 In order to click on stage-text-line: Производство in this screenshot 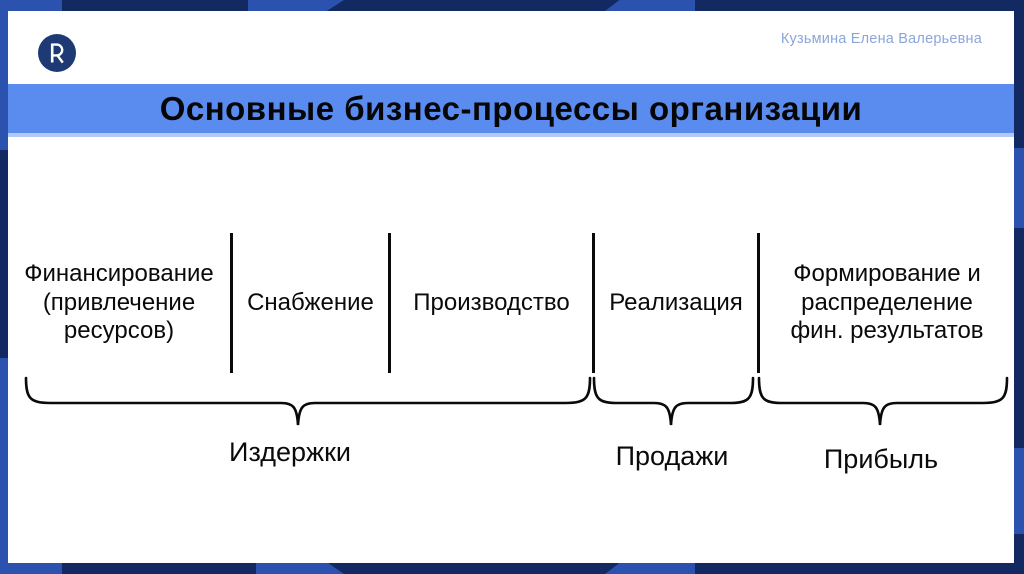, I will do `click(491, 302)`.